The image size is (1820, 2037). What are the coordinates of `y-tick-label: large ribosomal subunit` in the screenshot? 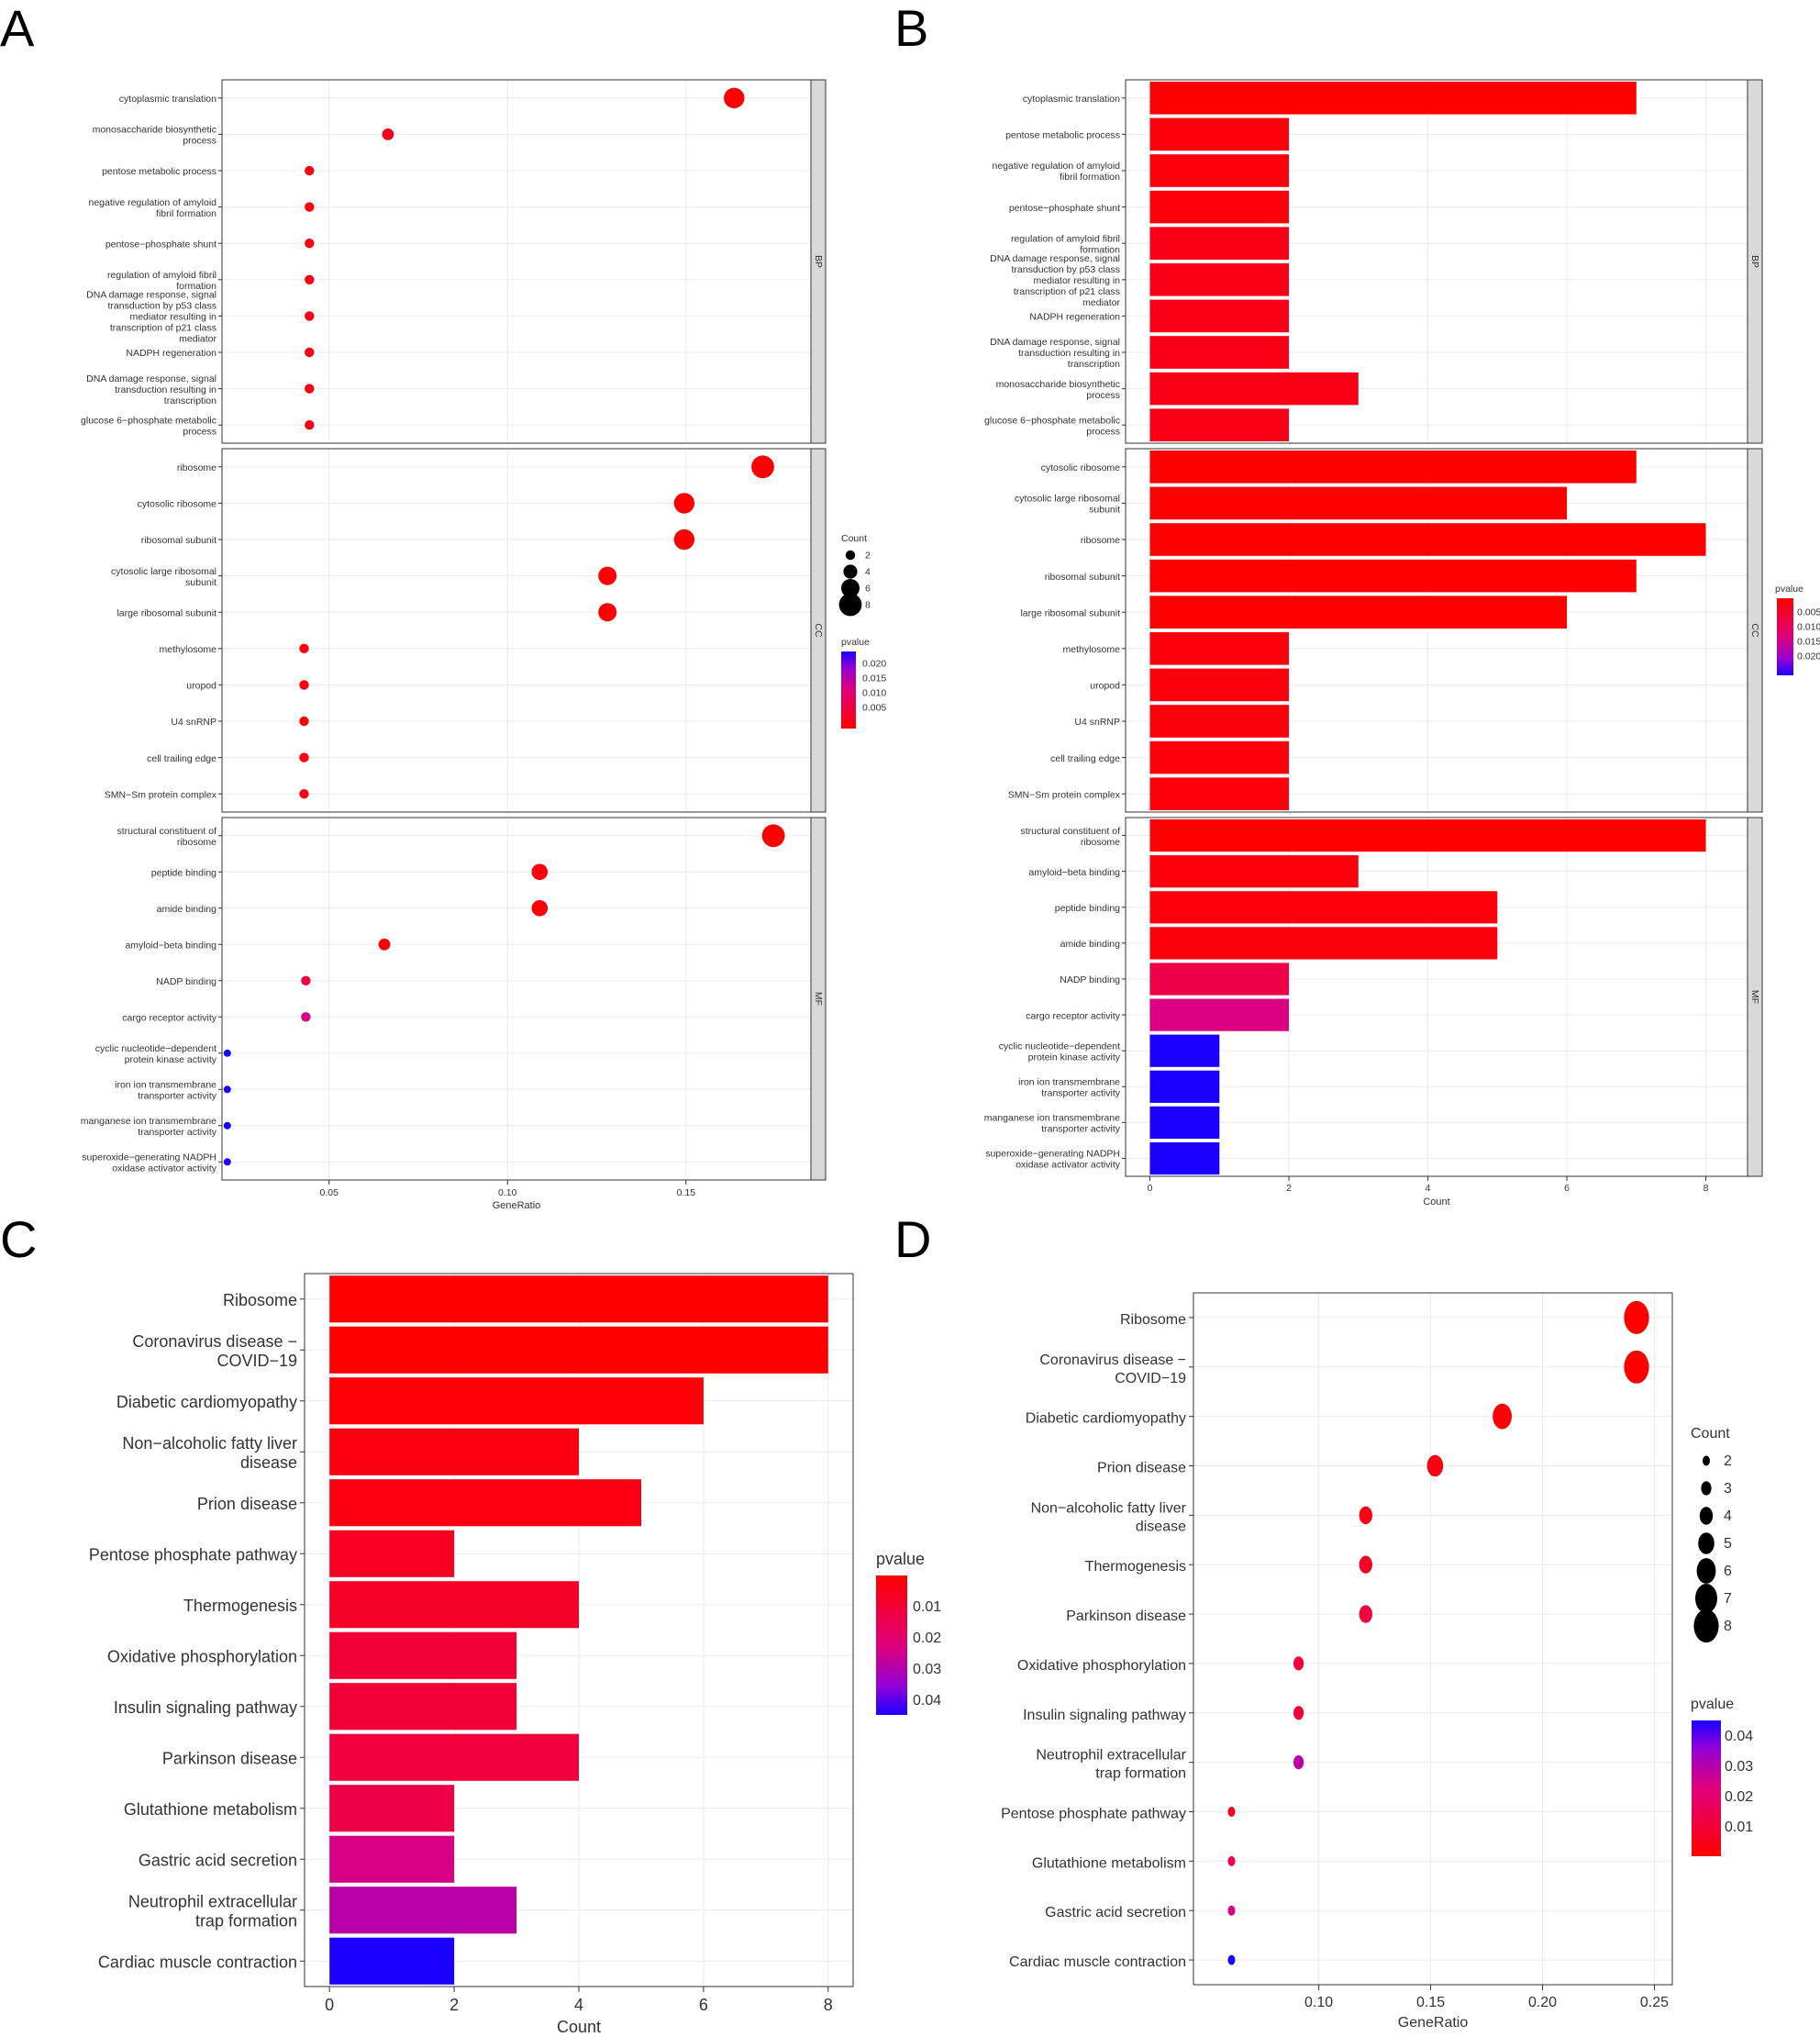 It's located at (166, 612).